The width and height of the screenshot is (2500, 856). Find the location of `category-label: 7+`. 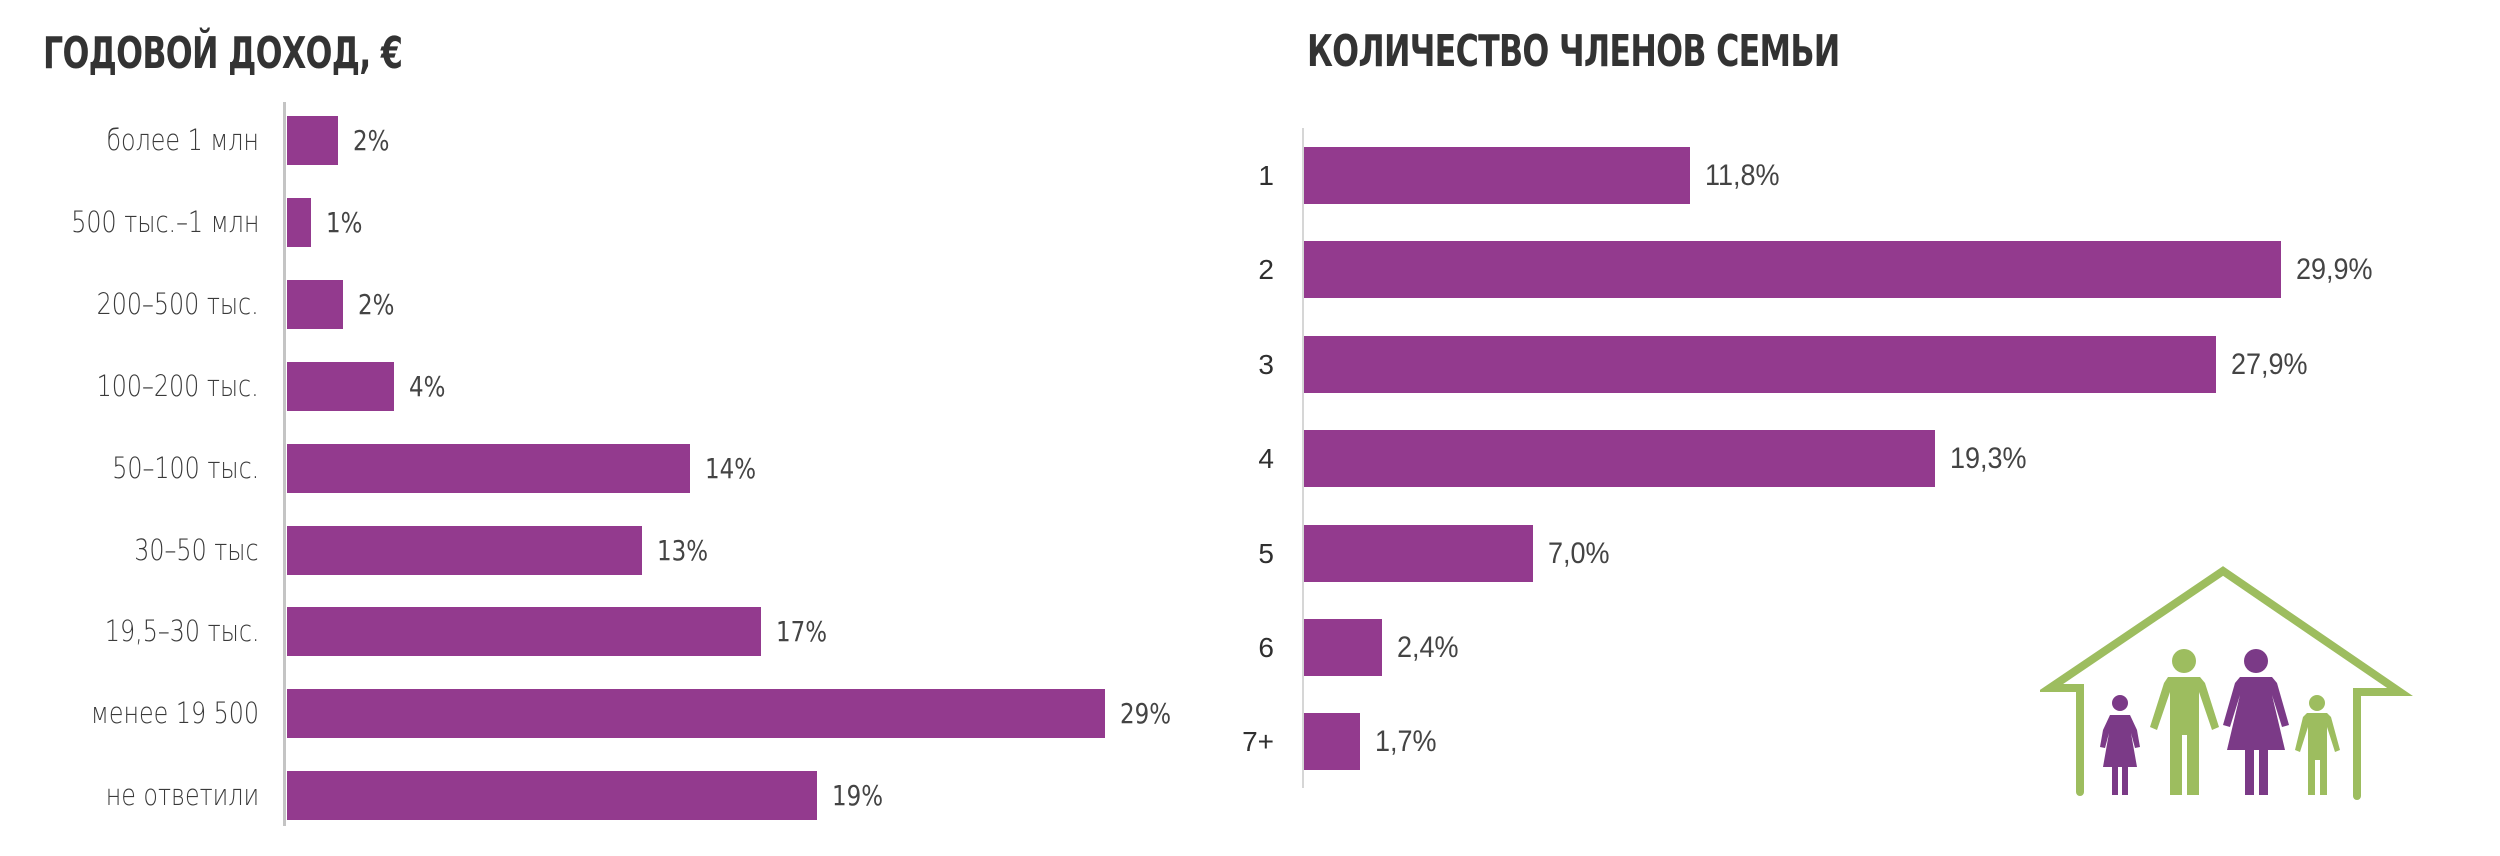

category-label: 7+ is located at coordinates (1258, 742).